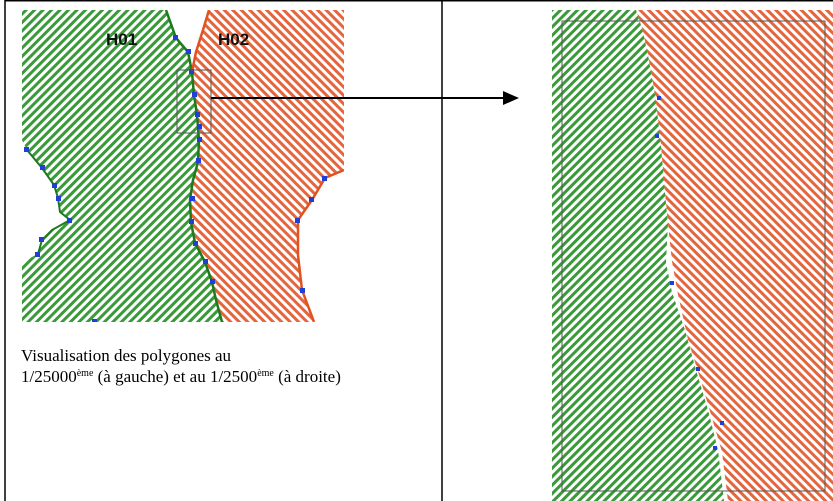  I want to click on polygon-h02, so click(267, 166).